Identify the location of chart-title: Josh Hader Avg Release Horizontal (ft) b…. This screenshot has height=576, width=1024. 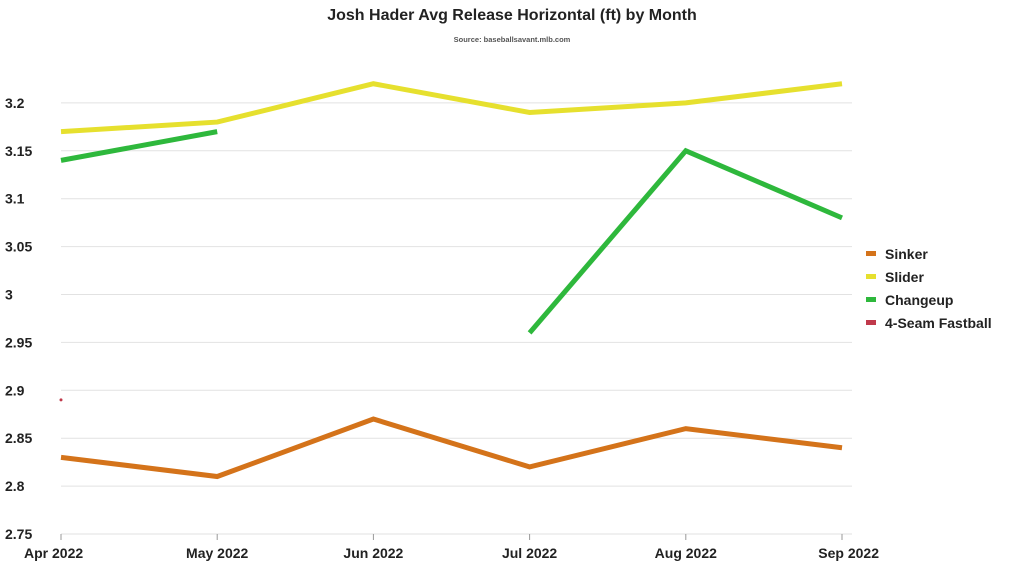
(512, 15).